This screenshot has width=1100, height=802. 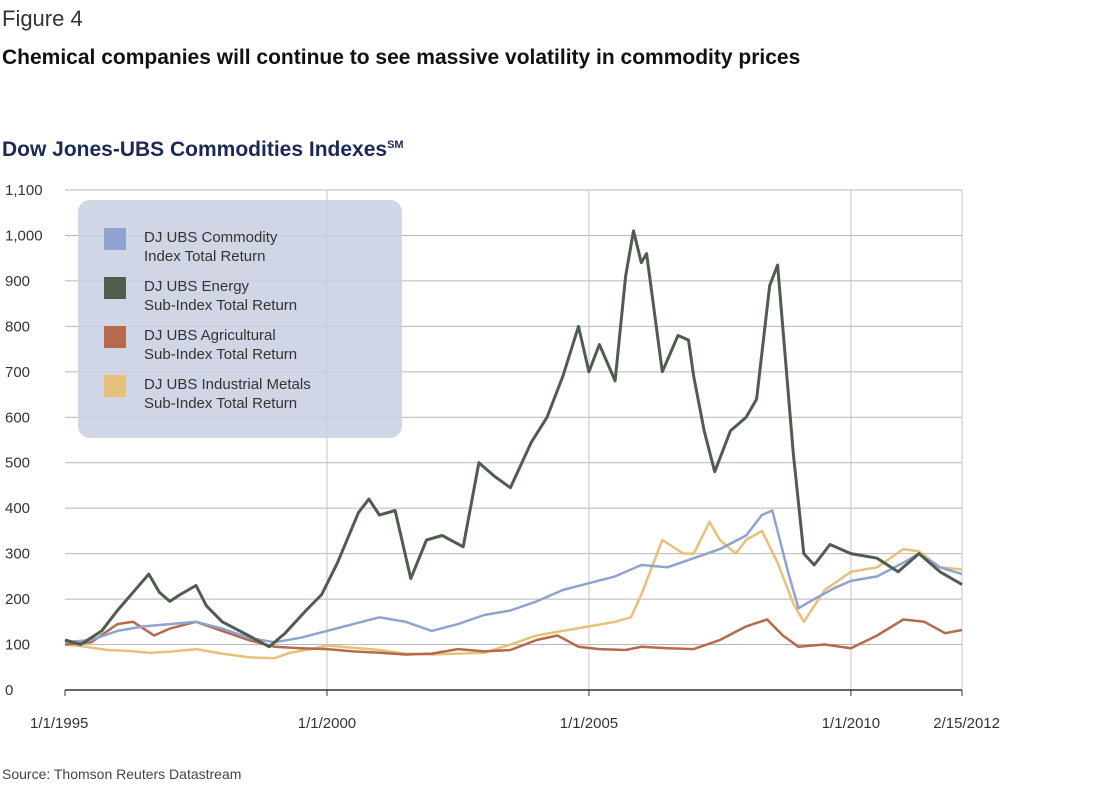 What do you see at coordinates (211, 237) in the screenshot?
I see `legend-label: DJ UBS Commodity` at bounding box center [211, 237].